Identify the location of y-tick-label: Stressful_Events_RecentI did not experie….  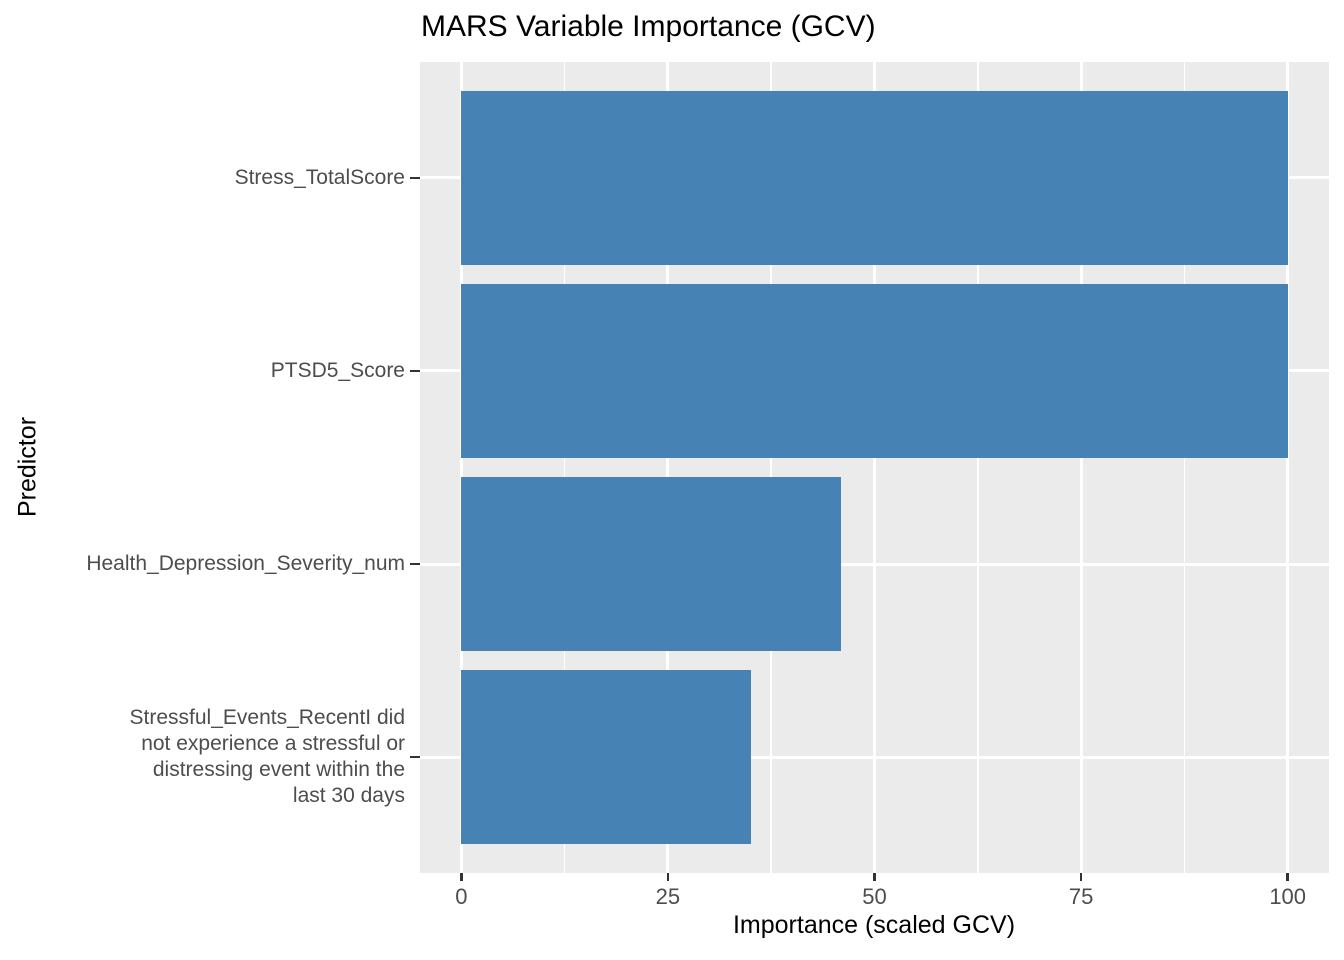
(267, 757).